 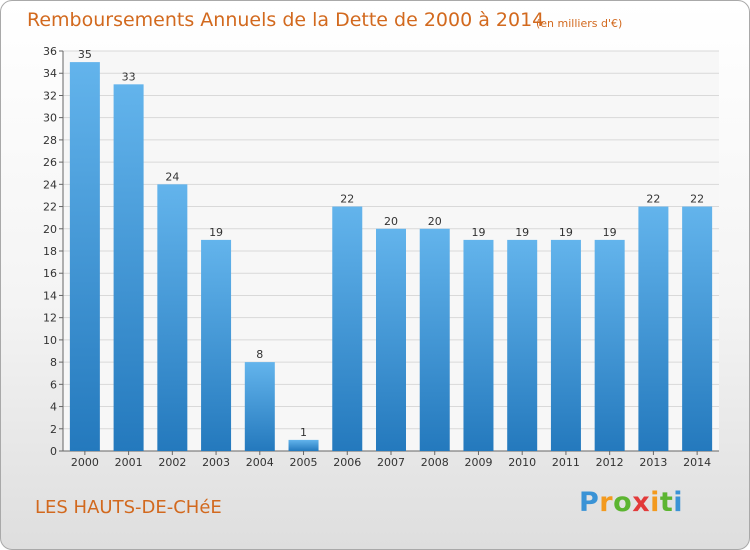 I want to click on value-label-2007: 20, so click(x=391, y=221).